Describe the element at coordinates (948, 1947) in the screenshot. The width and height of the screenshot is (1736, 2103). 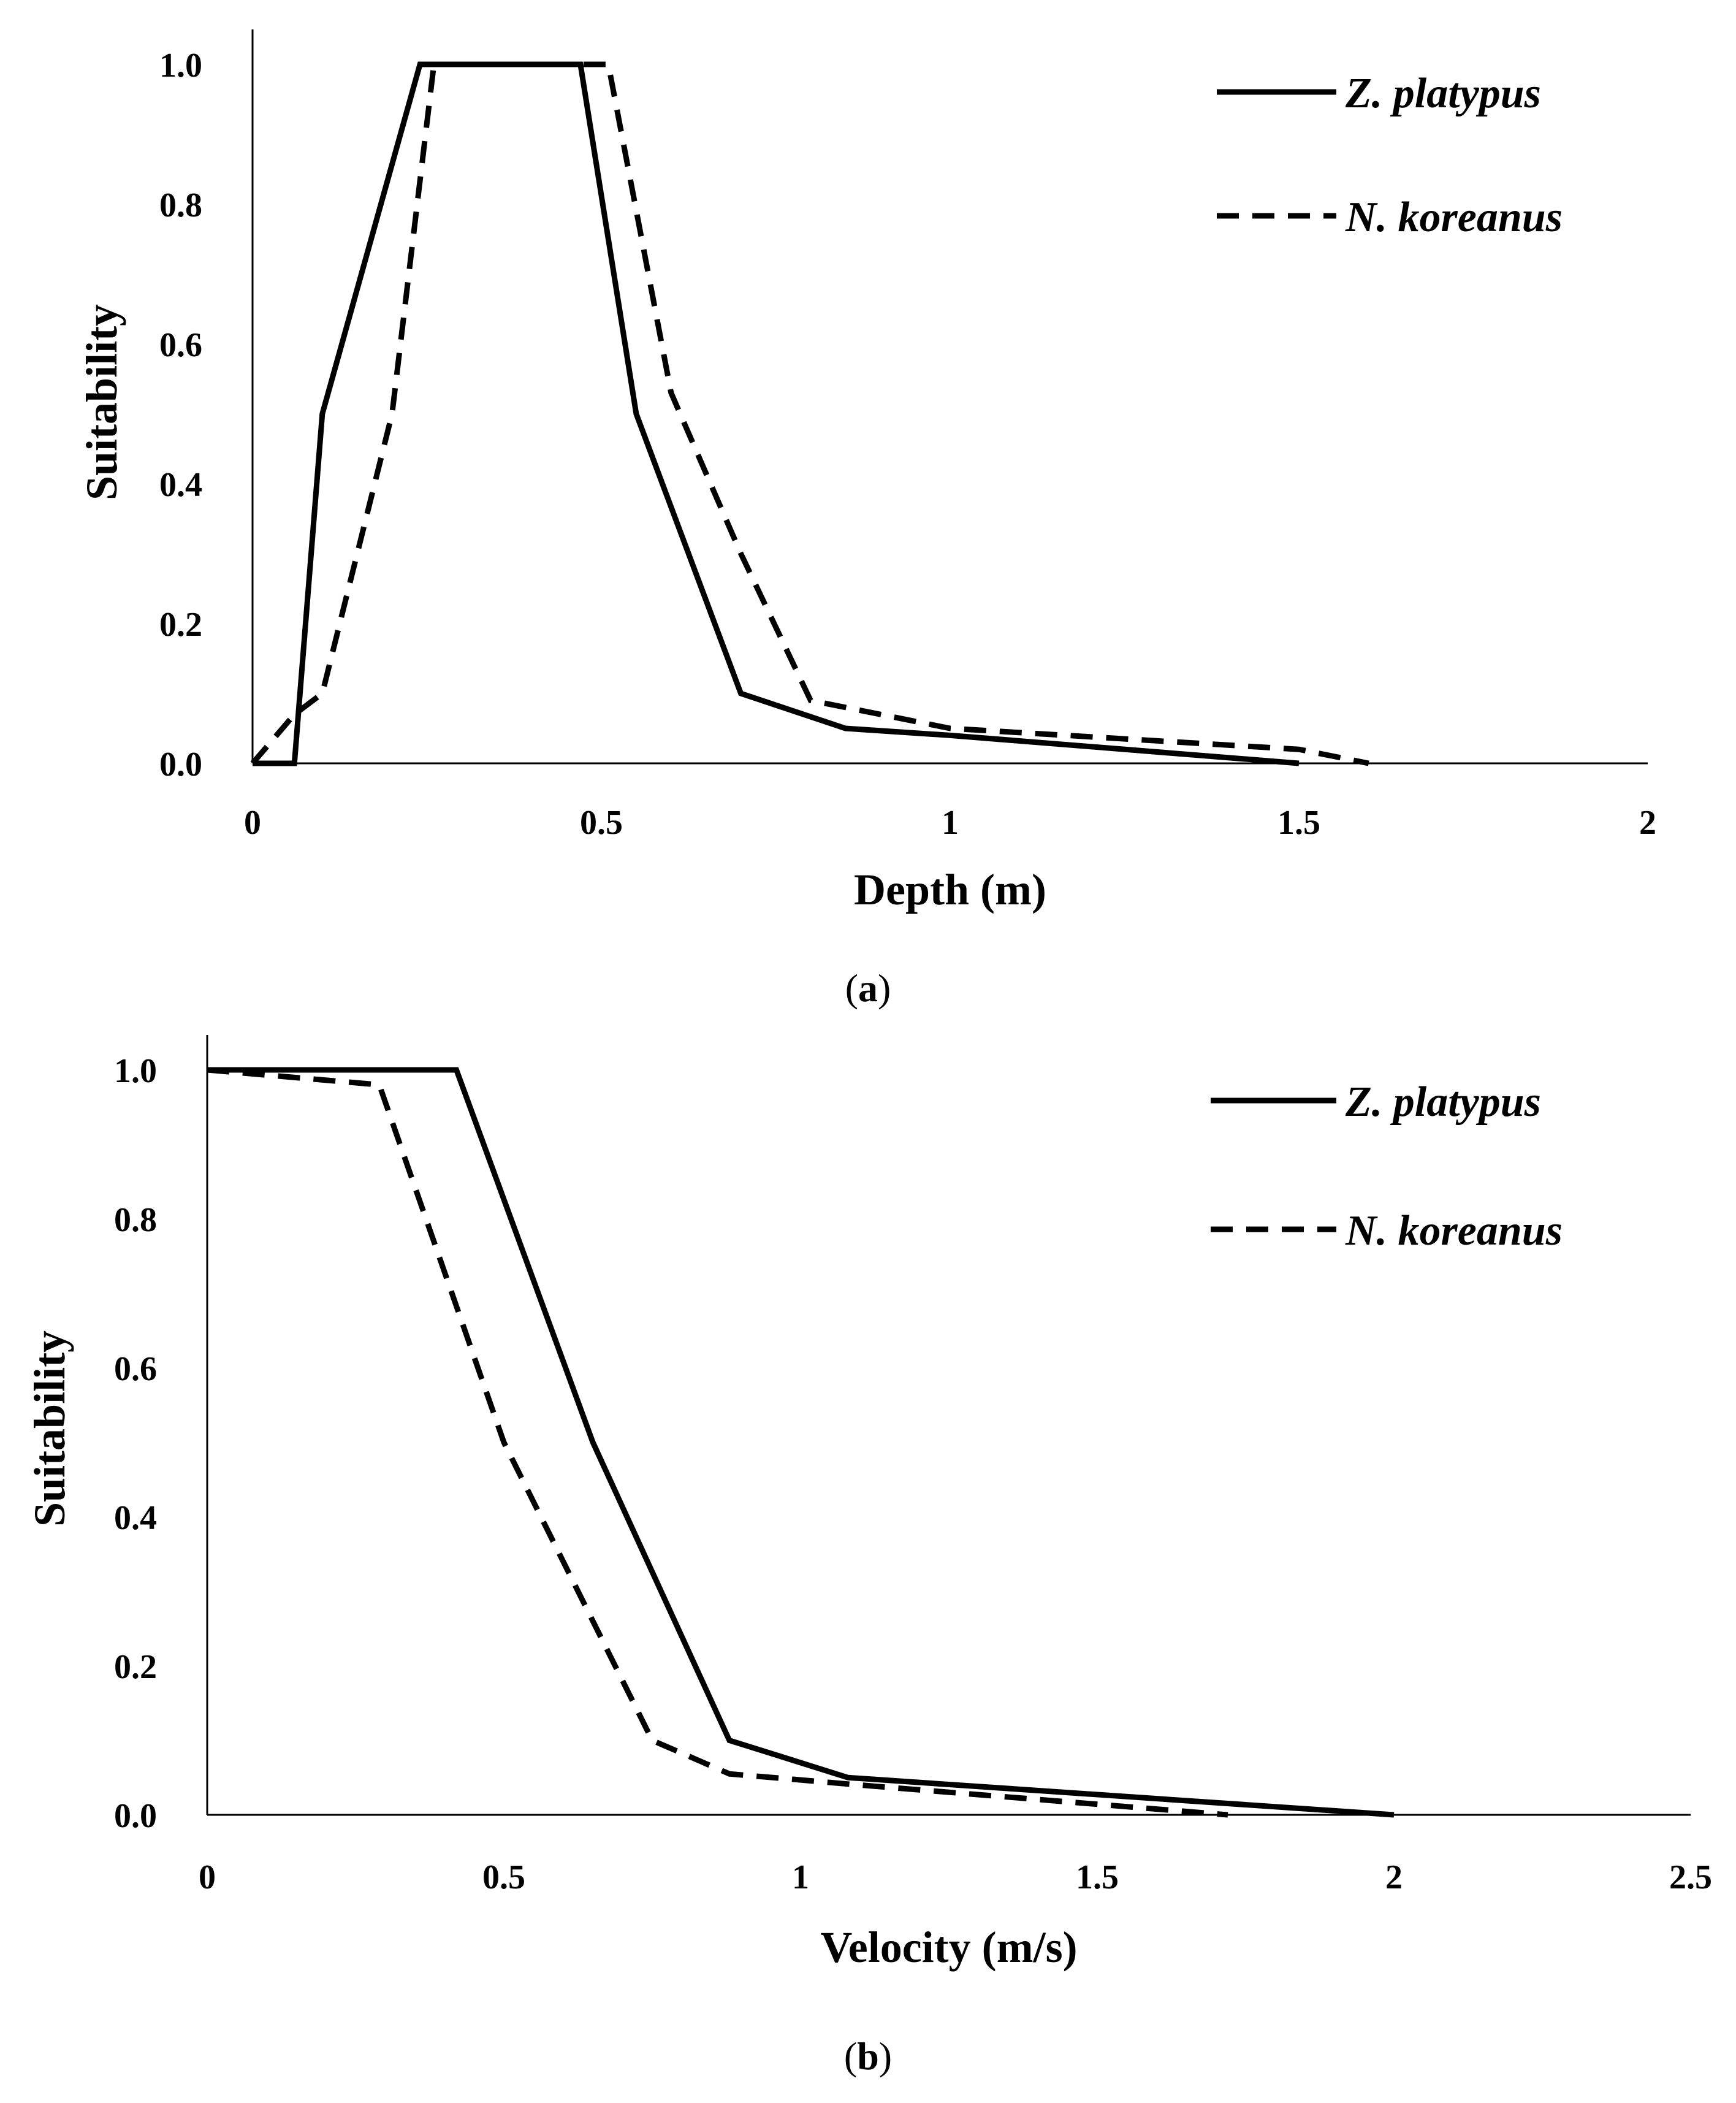
I see `x-axis-title: Velocity (m/s)` at that location.